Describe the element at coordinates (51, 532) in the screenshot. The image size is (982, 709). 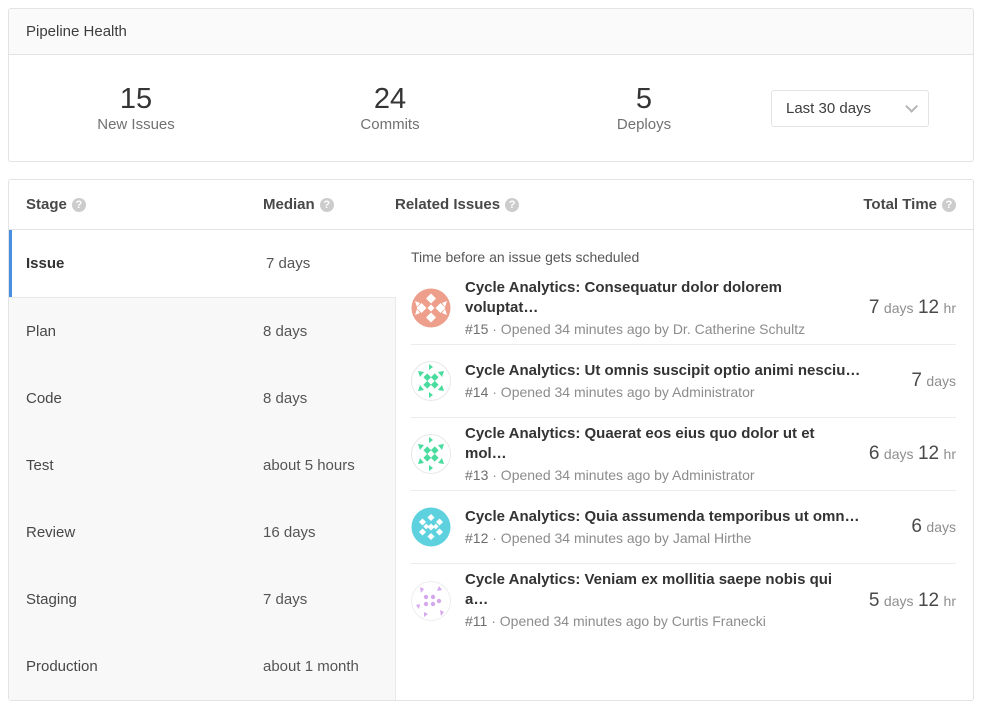
I see `stage-name: Review` at that location.